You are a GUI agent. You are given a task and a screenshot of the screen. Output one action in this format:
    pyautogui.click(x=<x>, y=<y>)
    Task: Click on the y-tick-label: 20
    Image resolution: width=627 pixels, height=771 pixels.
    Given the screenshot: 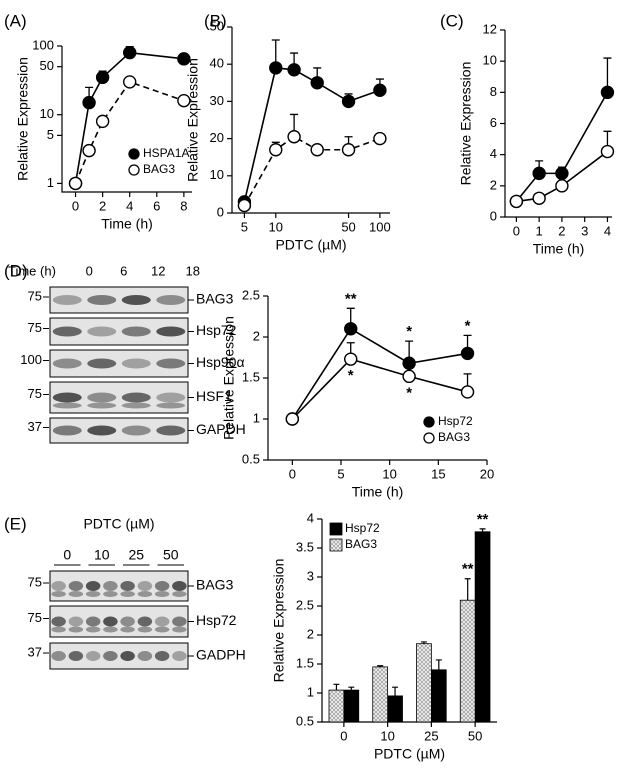 What is the action you would take?
    pyautogui.click(x=217, y=137)
    